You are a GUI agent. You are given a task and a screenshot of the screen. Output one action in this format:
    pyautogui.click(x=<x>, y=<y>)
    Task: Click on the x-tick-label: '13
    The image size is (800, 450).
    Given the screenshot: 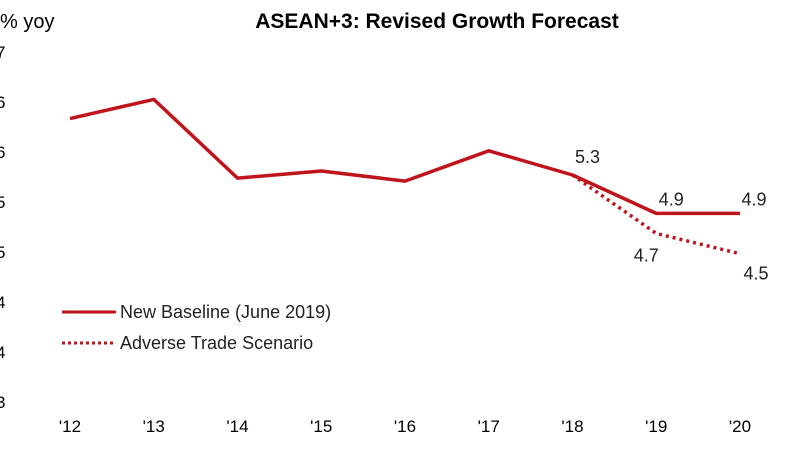 What is the action you would take?
    pyautogui.click(x=154, y=426)
    